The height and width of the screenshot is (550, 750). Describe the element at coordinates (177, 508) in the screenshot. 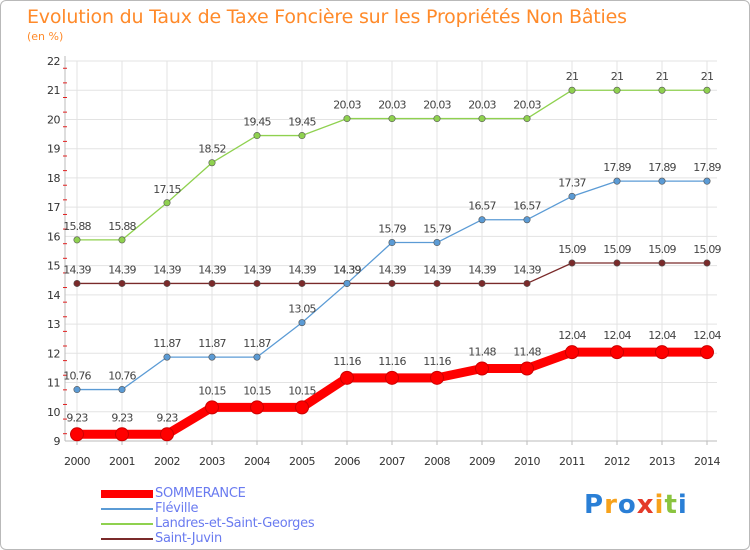

I see `legend-label: Fléville` at that location.